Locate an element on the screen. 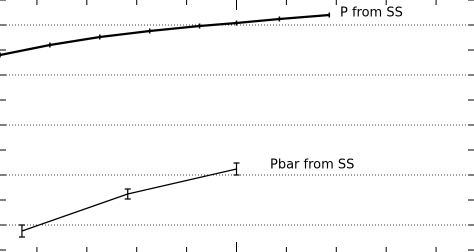 Image resolution: width=474 pixels, height=252 pixels. series-label: Pbar from SS is located at coordinates (312, 165).